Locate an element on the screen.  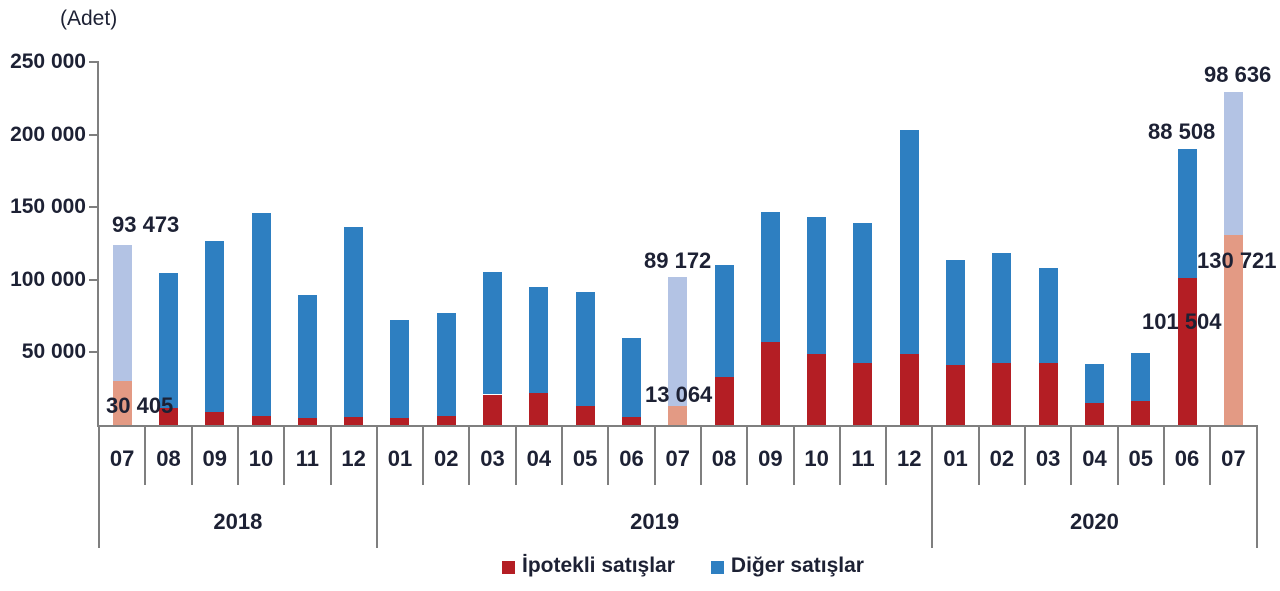
legend-item-diger: Diğer satışlar is located at coordinates (787, 566).